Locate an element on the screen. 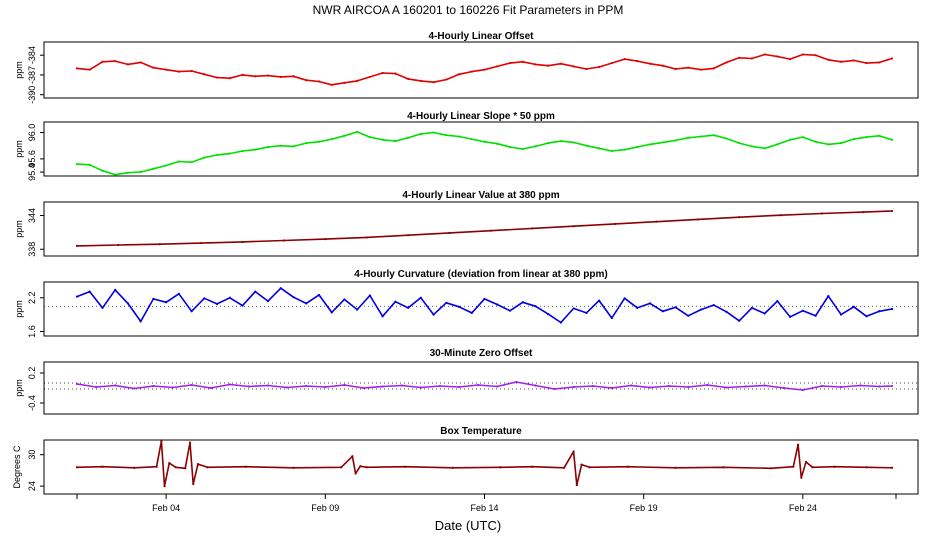  y-tick-label: 2.2 is located at coordinates (32, 297).